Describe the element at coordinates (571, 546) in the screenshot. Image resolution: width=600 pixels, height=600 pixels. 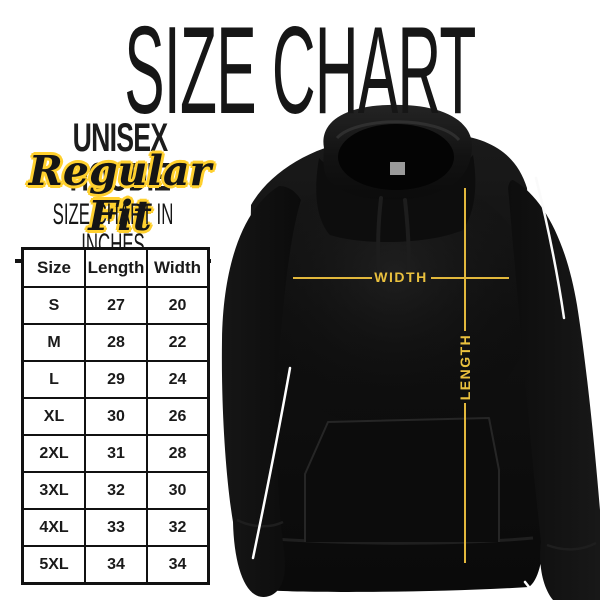
I see `right-cuff-seam` at that location.